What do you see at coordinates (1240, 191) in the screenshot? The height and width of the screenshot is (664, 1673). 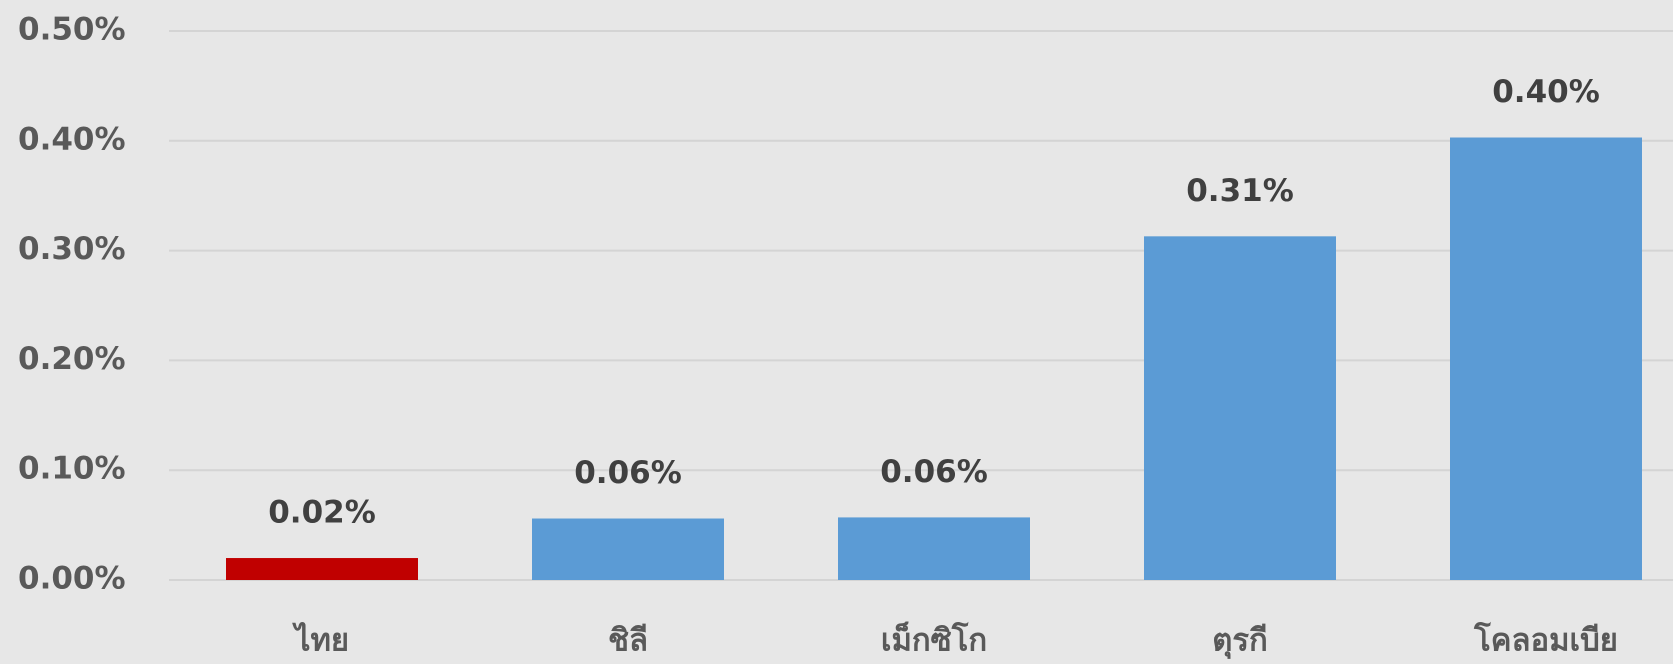 I see `data-label: 0.31%` at bounding box center [1240, 191].